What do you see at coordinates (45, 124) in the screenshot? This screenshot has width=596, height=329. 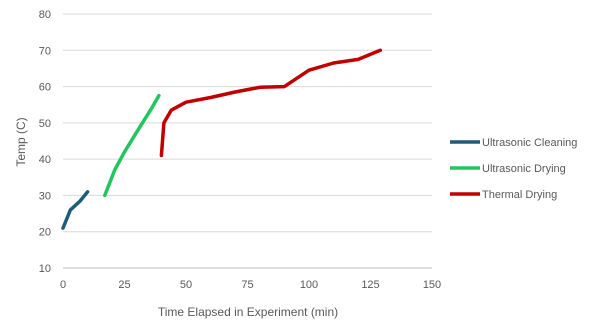 I see `y-tick-label: 50` at bounding box center [45, 124].